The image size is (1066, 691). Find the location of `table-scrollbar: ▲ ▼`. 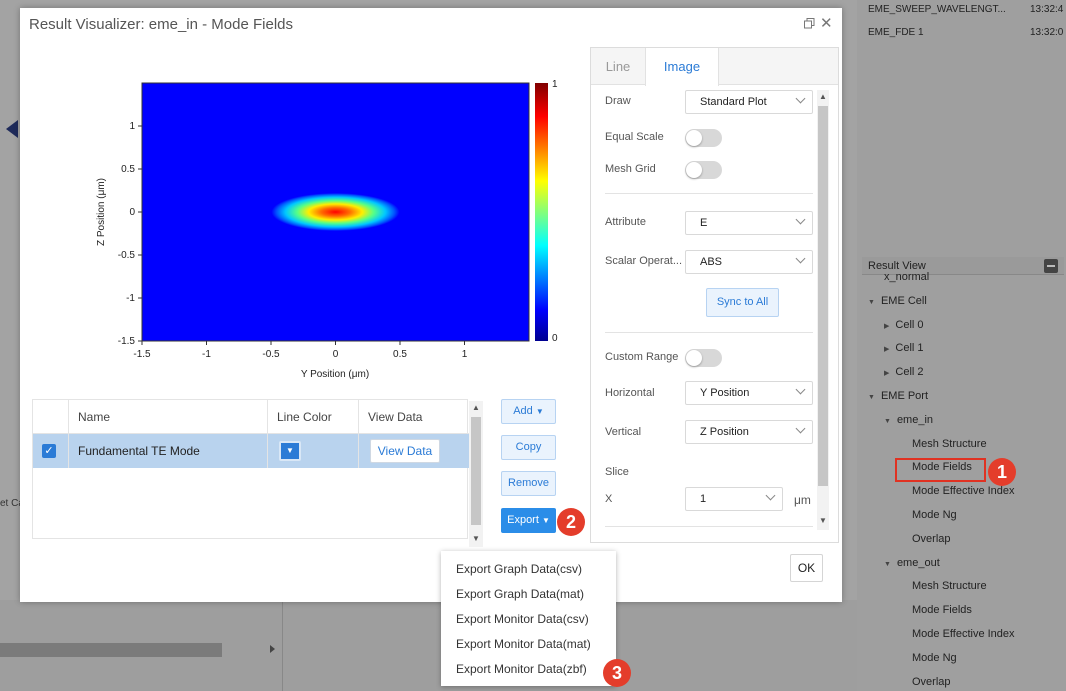

table-scrollbar: ▲ ▼ is located at coordinates (476, 474).